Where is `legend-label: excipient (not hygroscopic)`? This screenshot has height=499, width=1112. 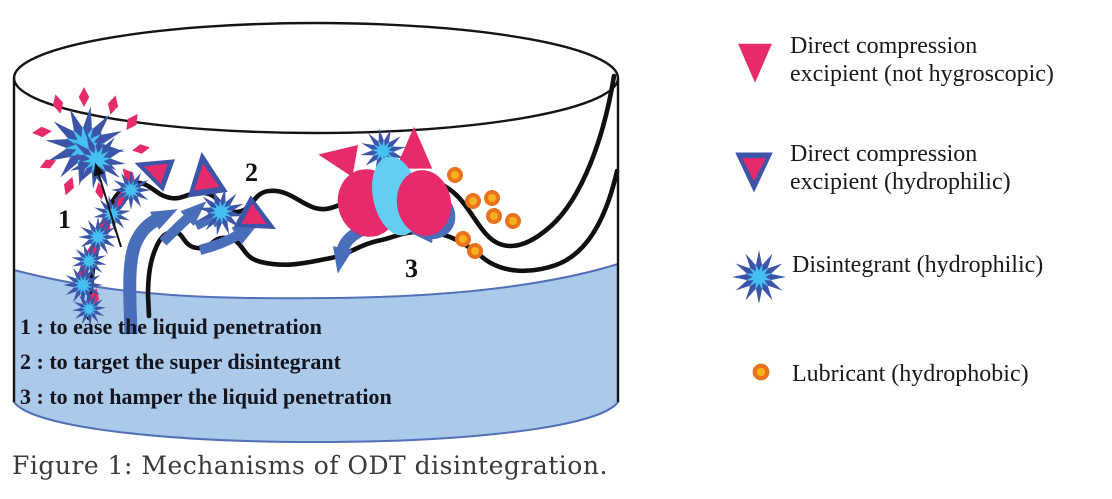
legend-label: excipient (not hygroscopic) is located at coordinates (922, 74).